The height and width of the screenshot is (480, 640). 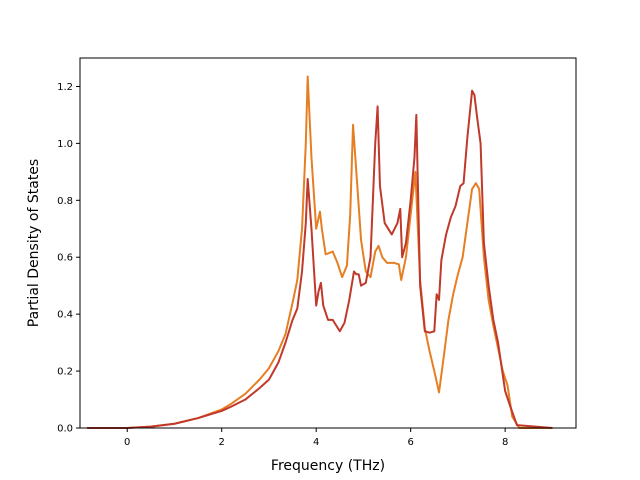 I want to click on x-tick-label: 6, so click(x=410, y=442).